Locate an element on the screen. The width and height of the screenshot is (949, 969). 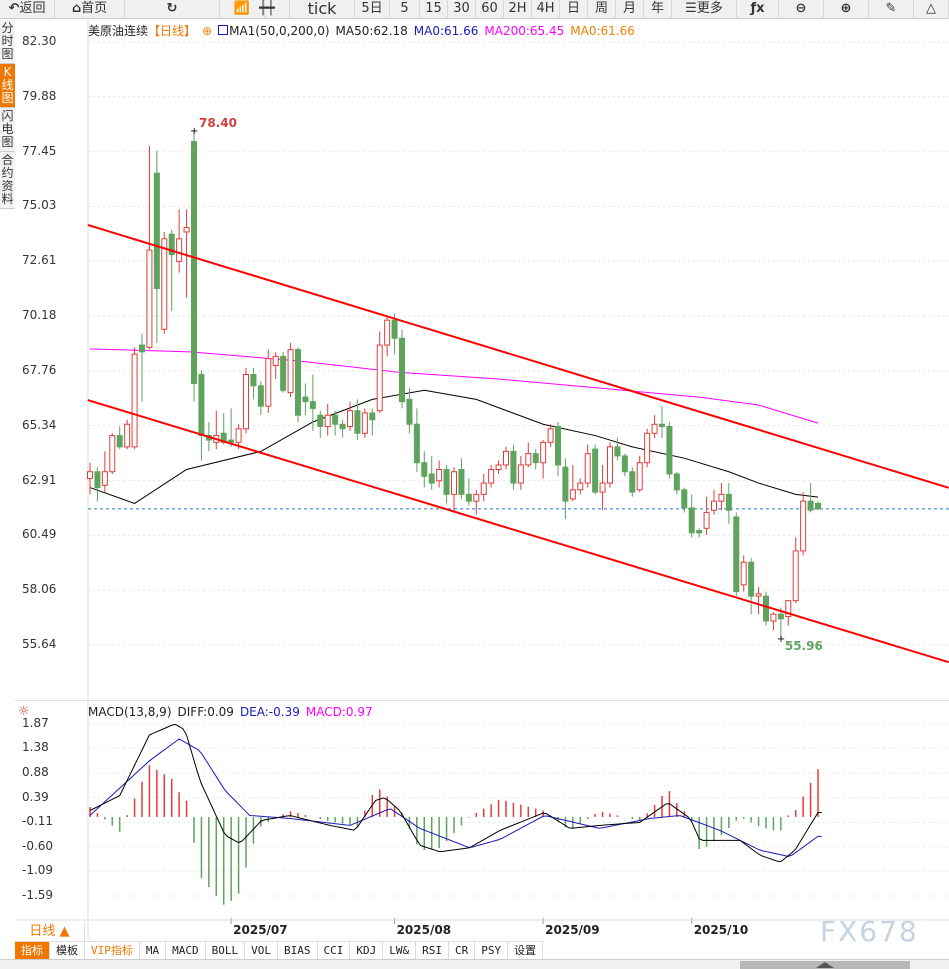
tab-vol: VOL is located at coordinates (261, 950).